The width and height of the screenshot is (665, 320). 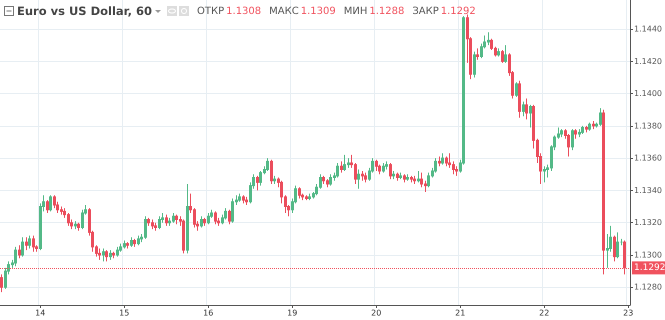 What do you see at coordinates (84, 11) in the screenshot?
I see `chart-title: Euro vs US Dollar, 60` at bounding box center [84, 11].